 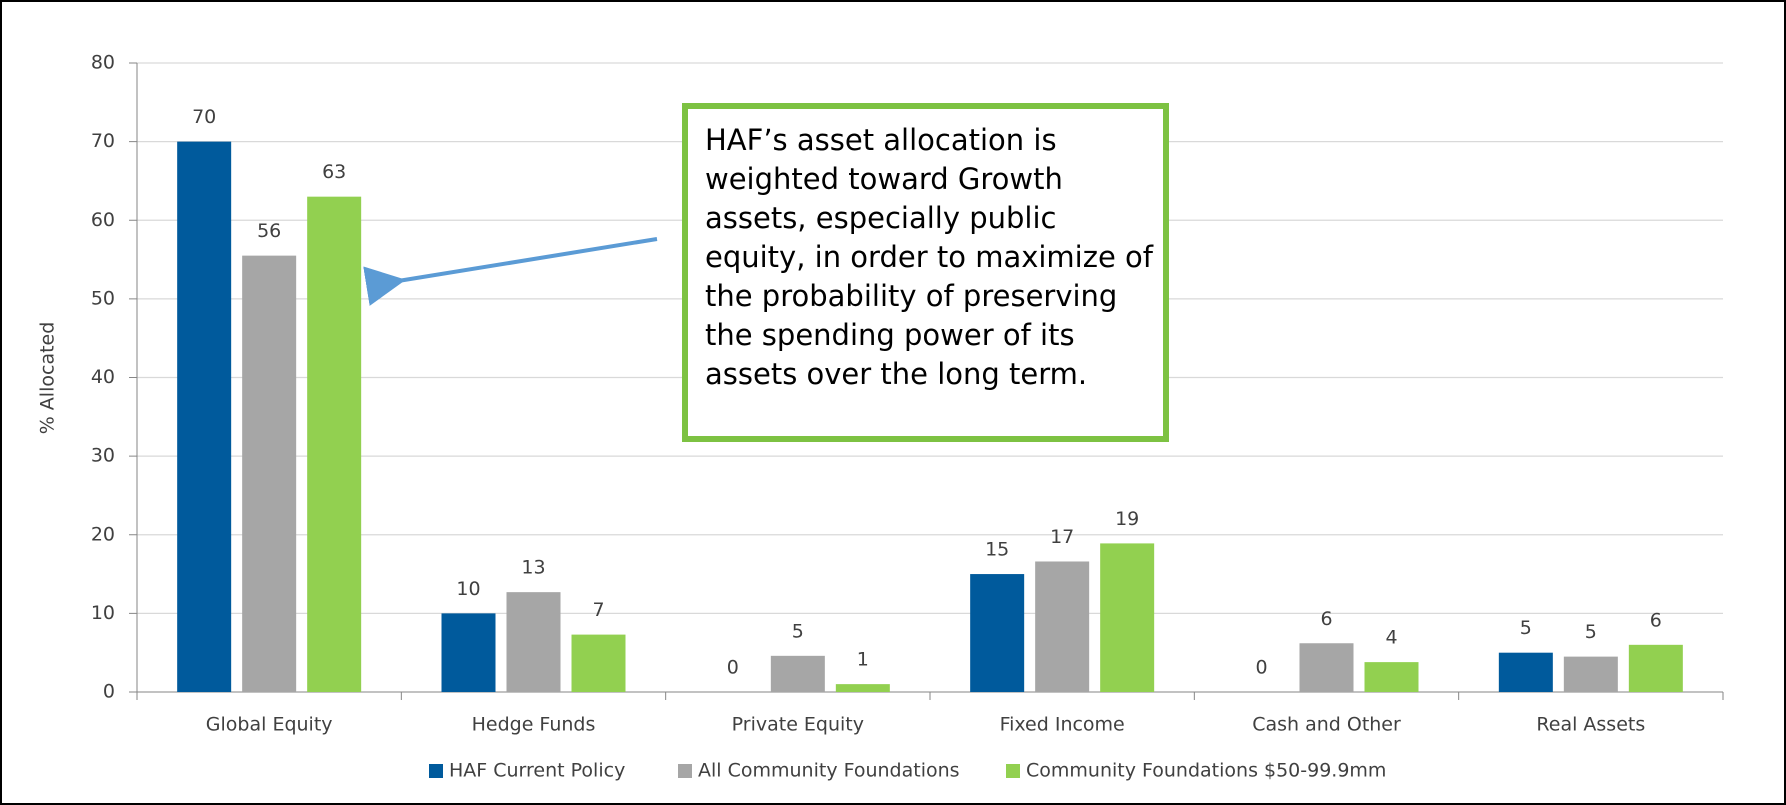 What do you see at coordinates (884, 179) in the screenshot?
I see `annotation-text: weighted toward Growth` at bounding box center [884, 179].